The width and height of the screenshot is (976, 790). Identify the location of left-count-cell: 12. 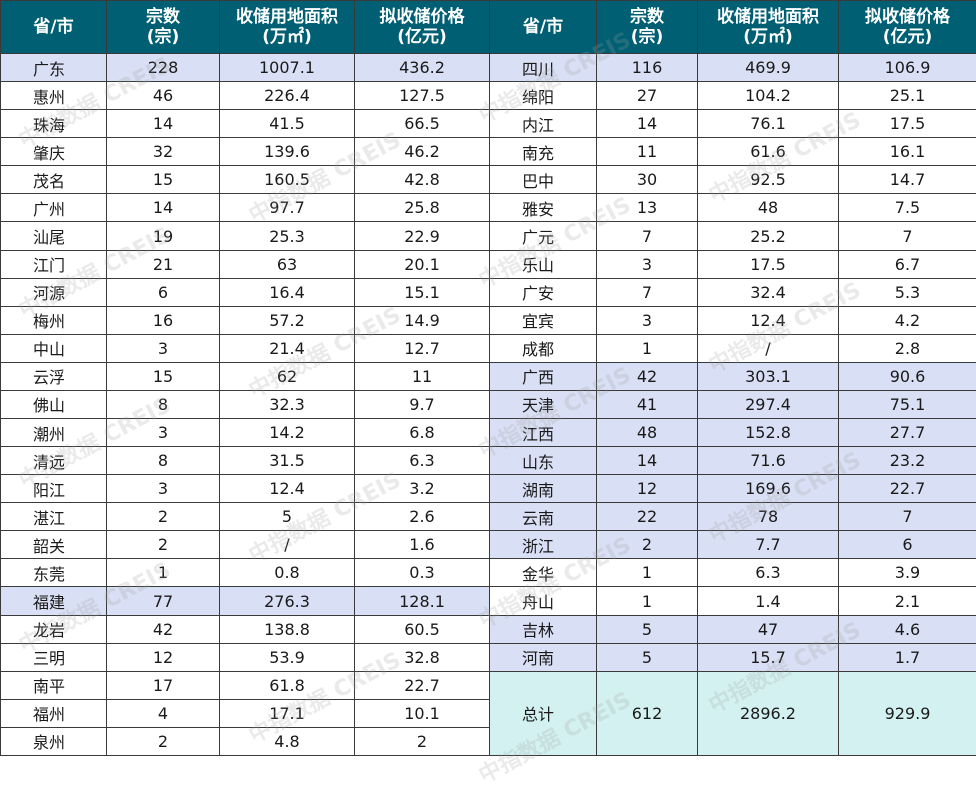
(163, 657).